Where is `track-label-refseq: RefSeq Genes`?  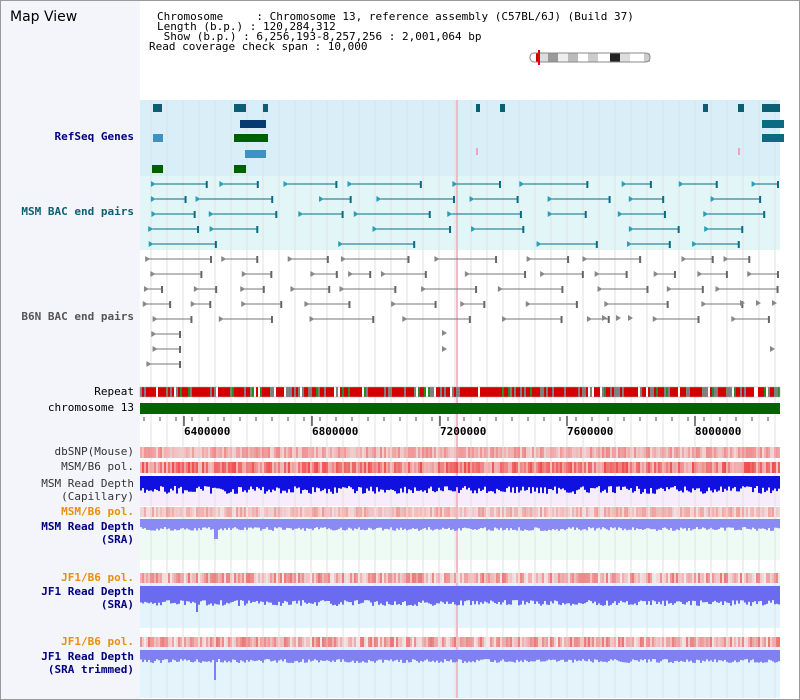
track-label-refseq: RefSeq Genes is located at coordinates (94, 136).